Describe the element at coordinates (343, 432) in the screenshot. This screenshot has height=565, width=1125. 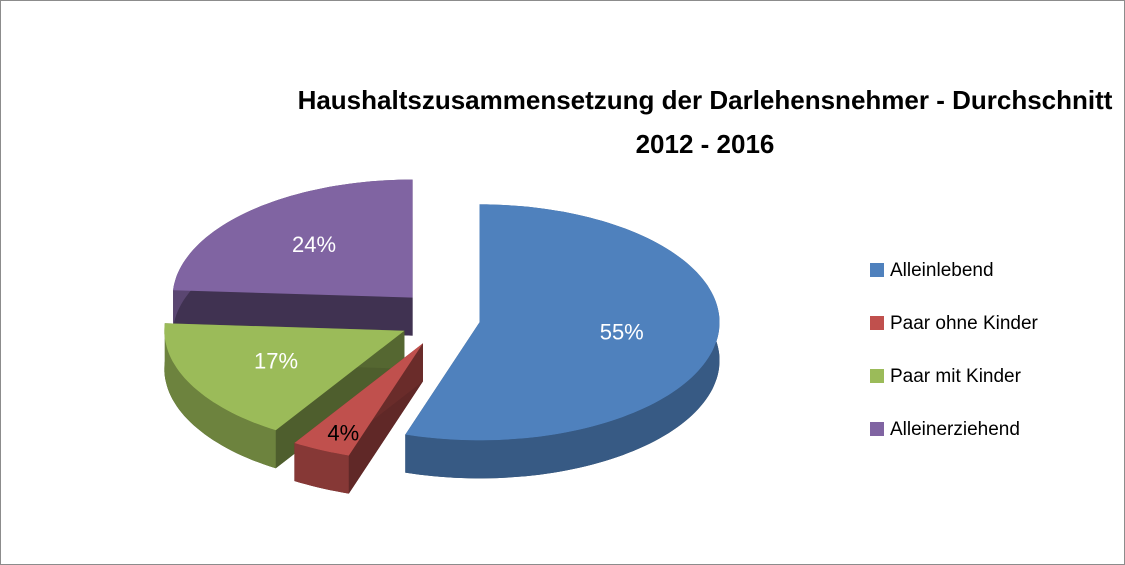
I see `data-label: 4%` at that location.